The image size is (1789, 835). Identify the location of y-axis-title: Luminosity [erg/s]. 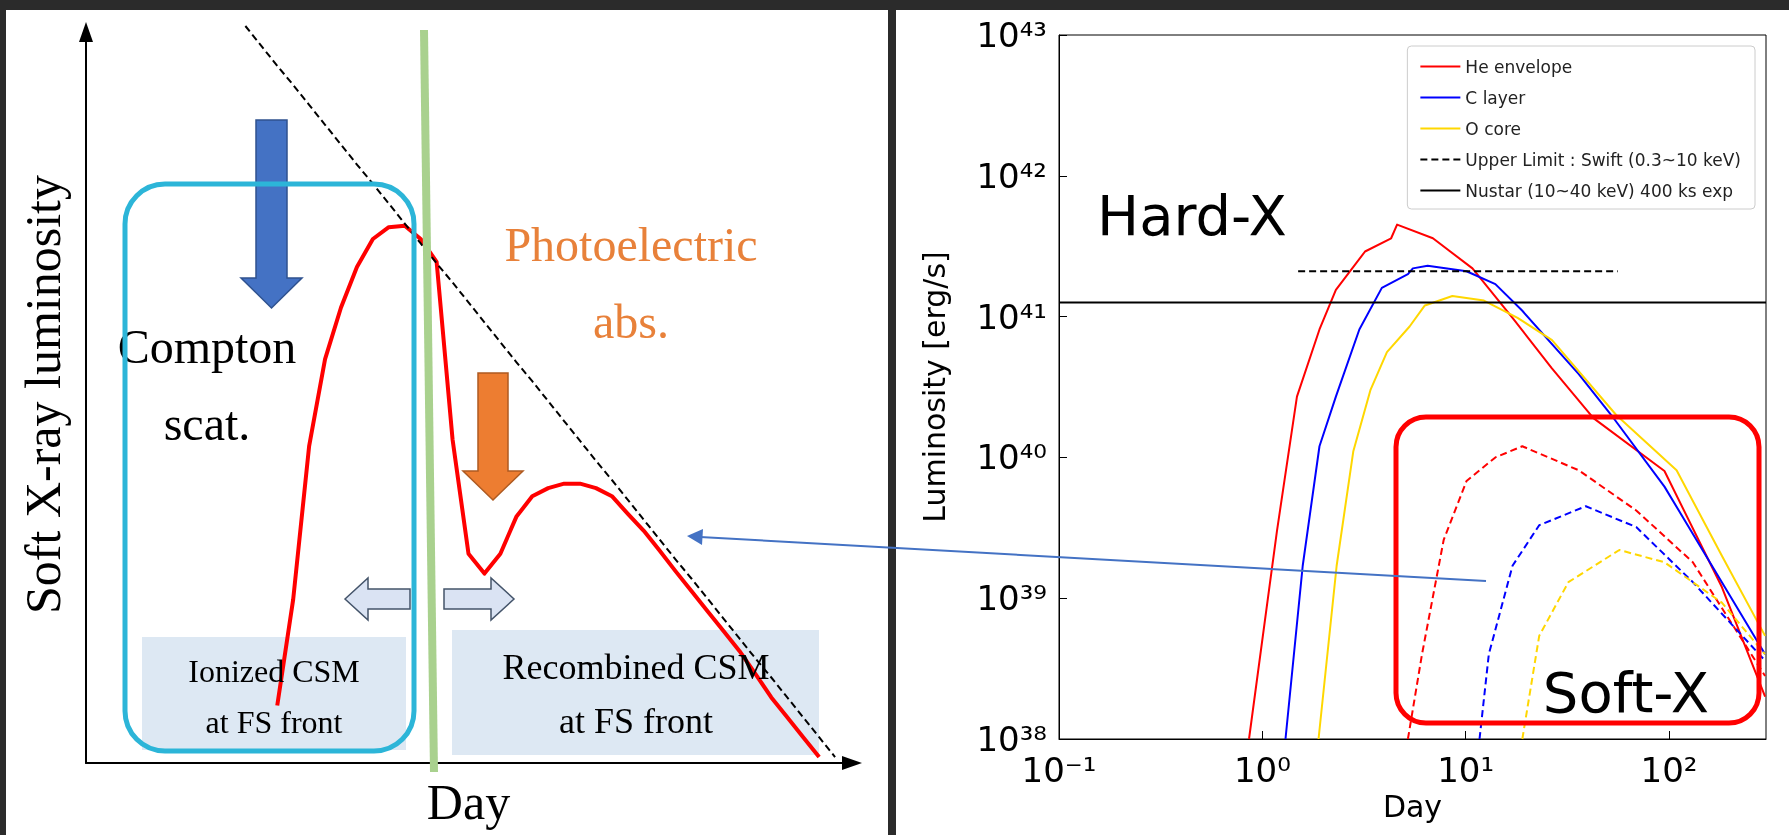
(934, 387).